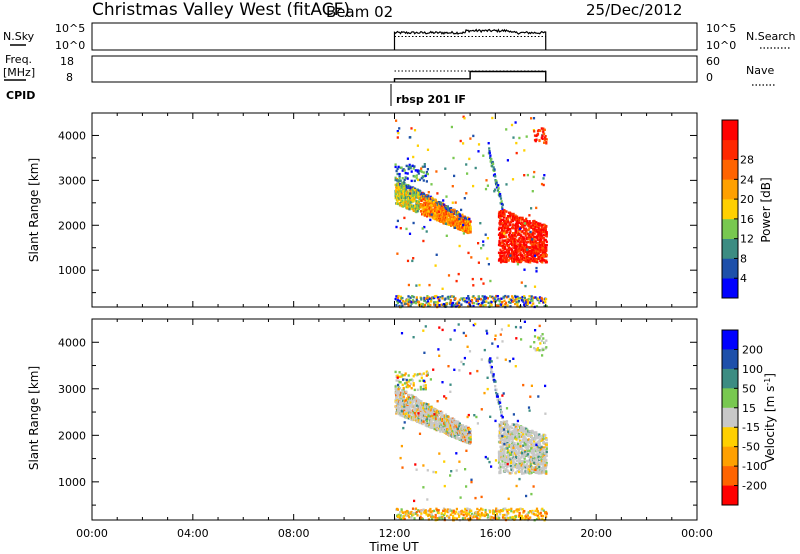 The width and height of the screenshot is (800, 554). What do you see at coordinates (471, 212) in the screenshot?
I see `power-scatter` at bounding box center [471, 212].